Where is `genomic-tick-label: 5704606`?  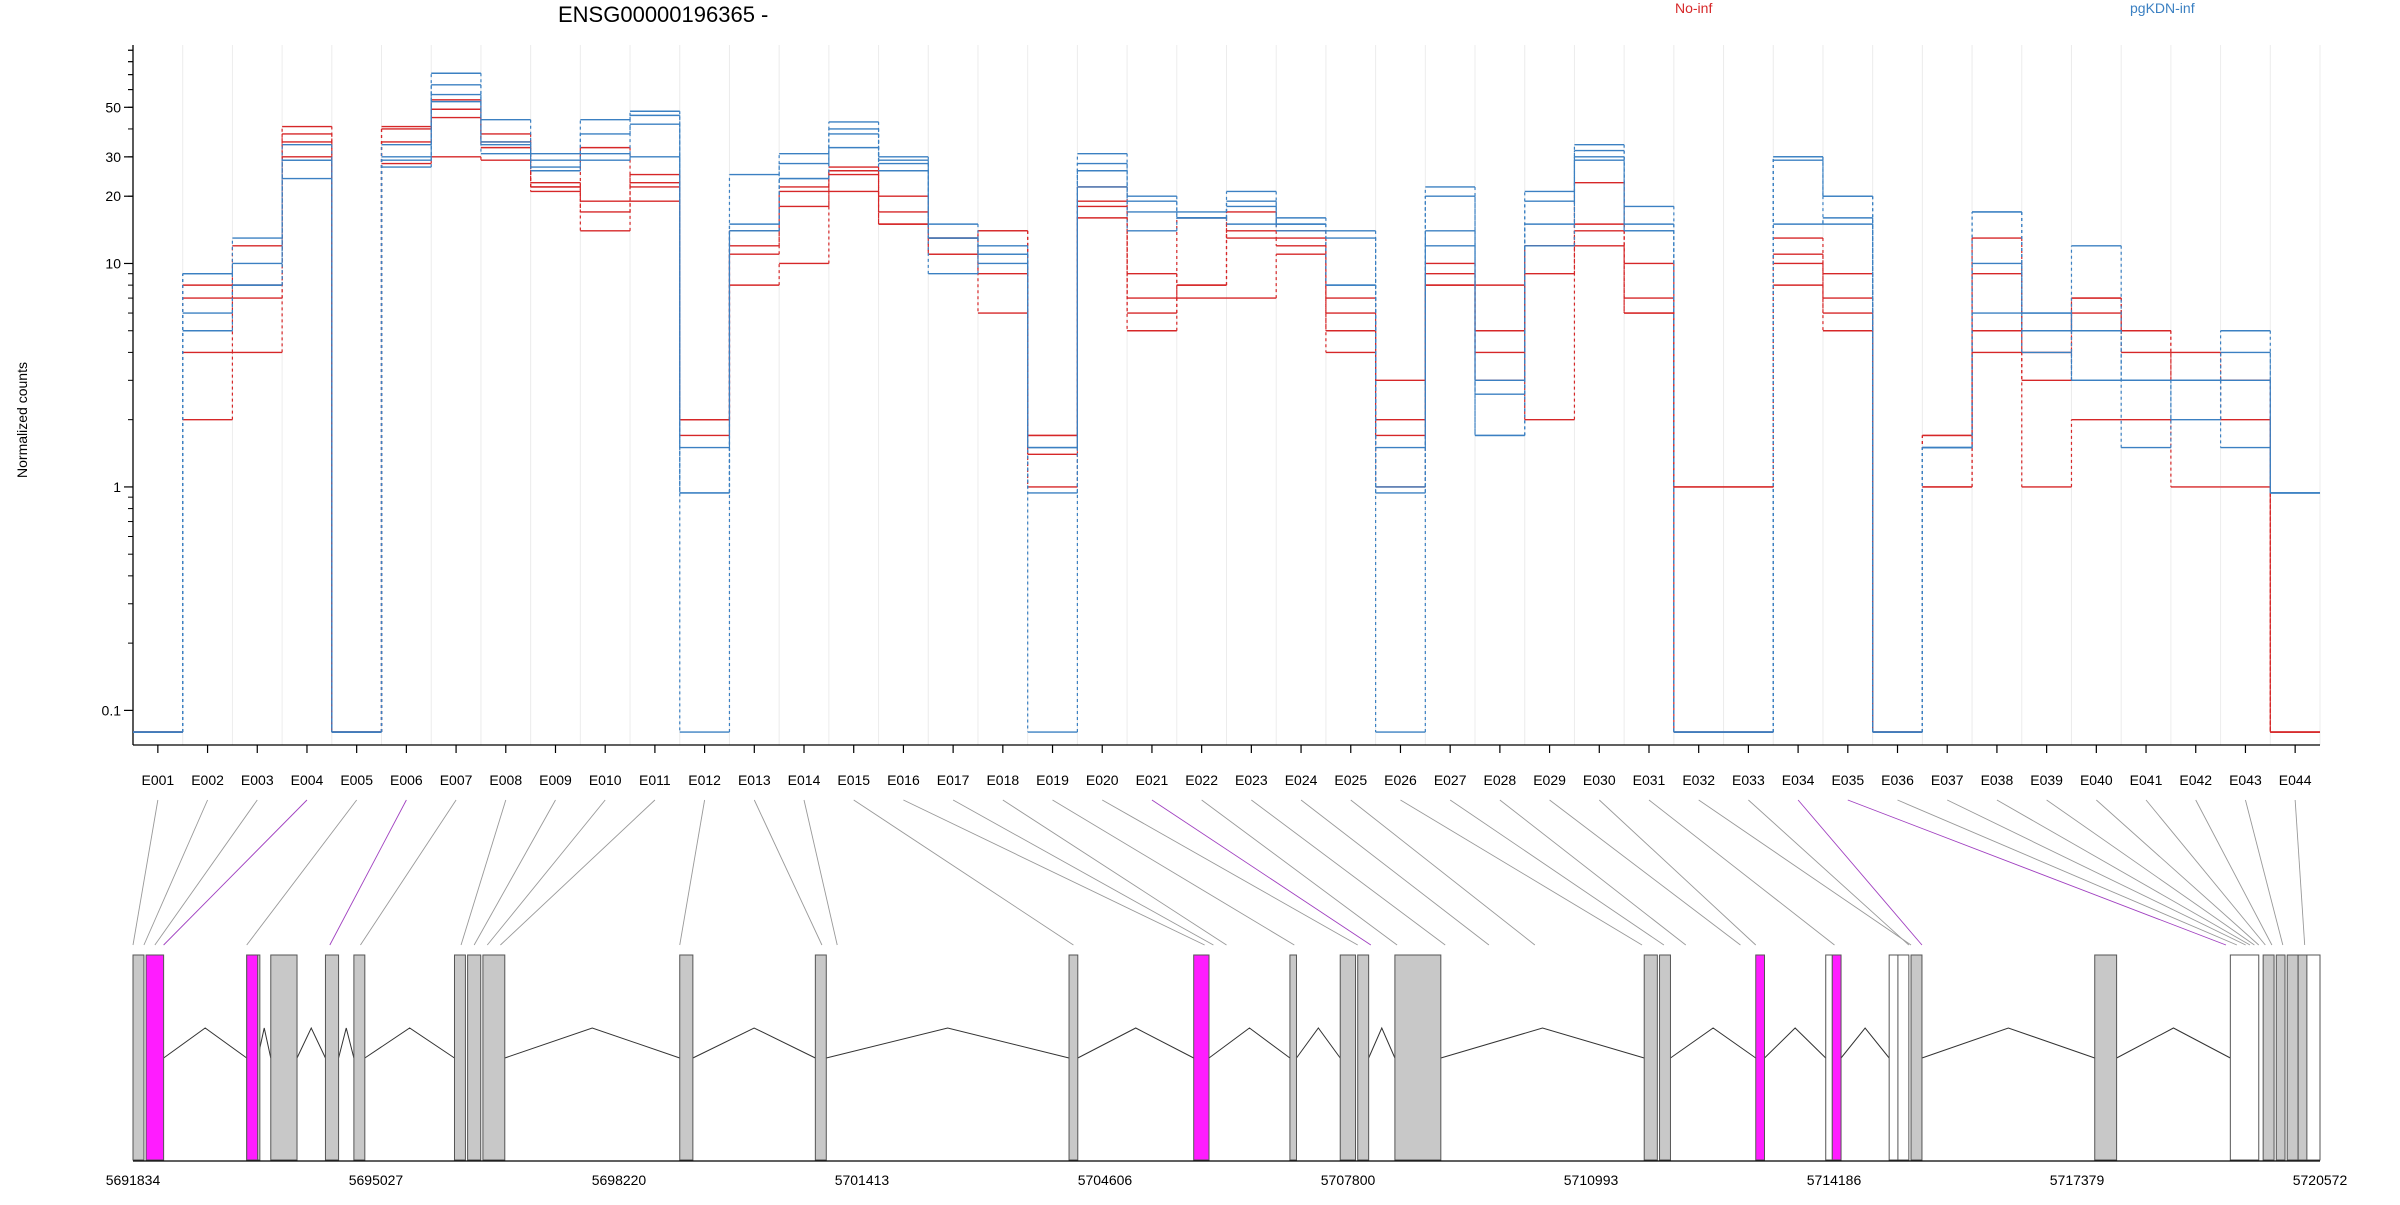
genomic-tick-label: 5704606 is located at coordinates (1105, 1180).